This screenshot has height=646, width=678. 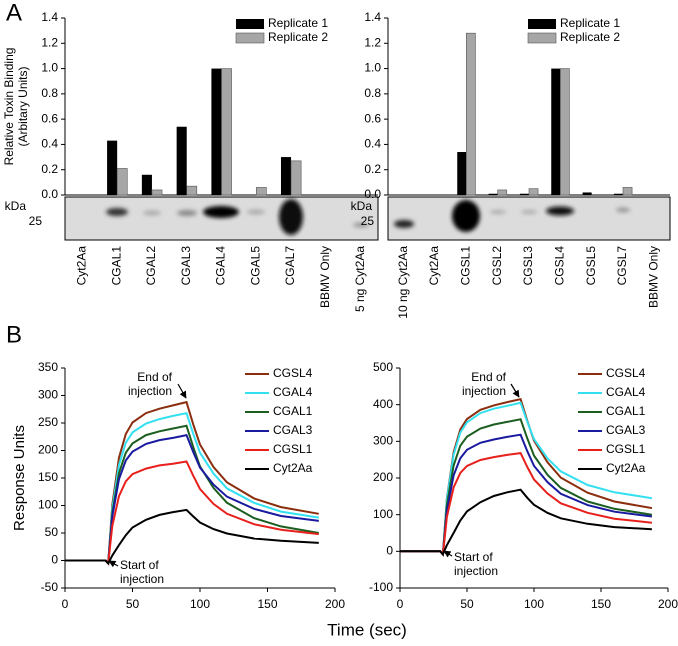 I want to click on x-tick-label: CGAL7, so click(x=290, y=266).